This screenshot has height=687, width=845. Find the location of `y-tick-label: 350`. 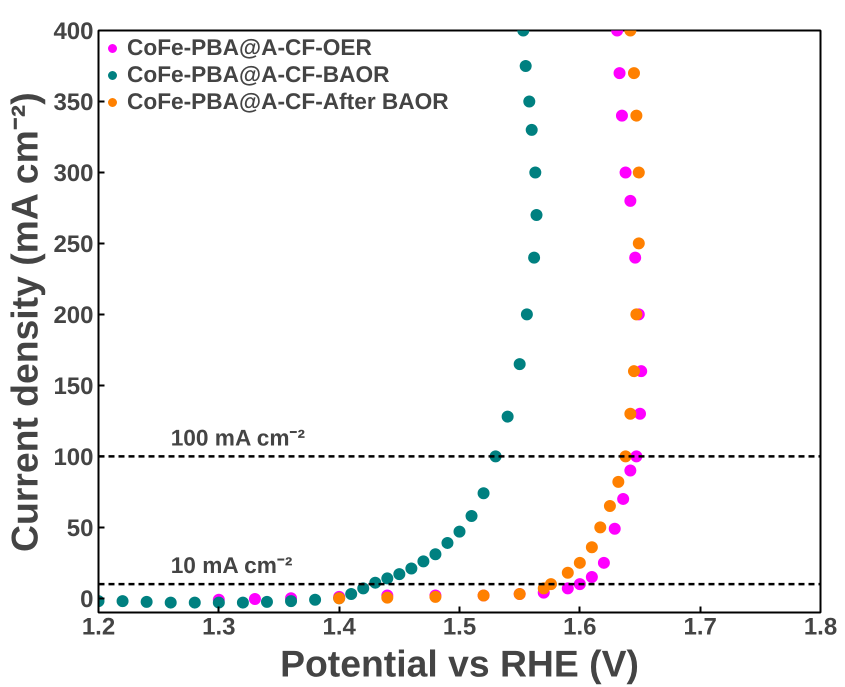

y-tick-label: 350 is located at coordinates (73, 102).